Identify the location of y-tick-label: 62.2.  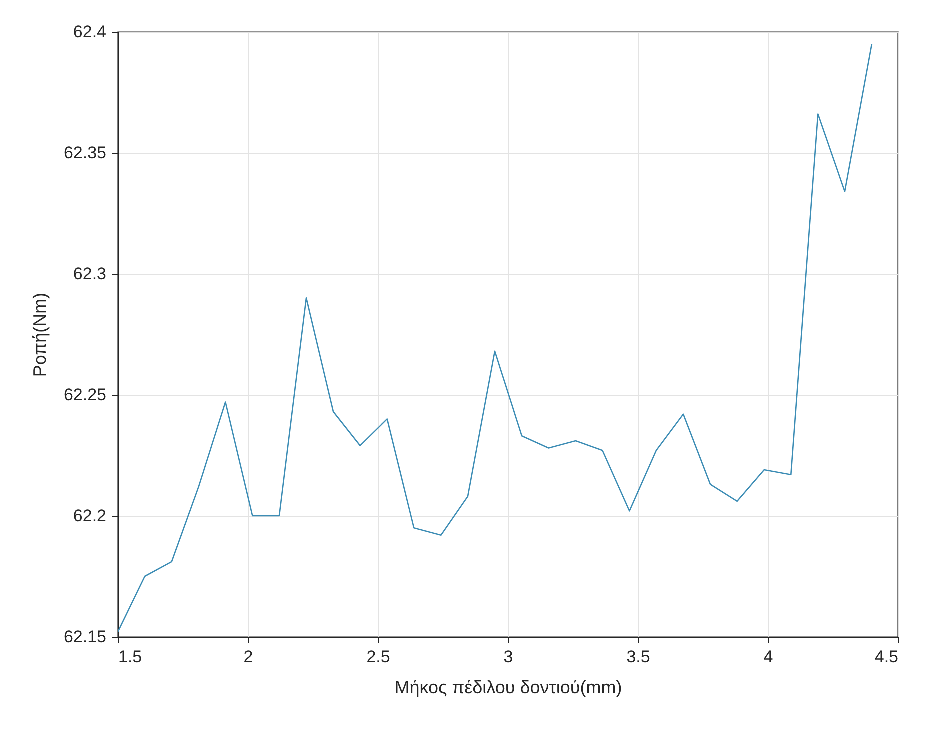
(89, 516).